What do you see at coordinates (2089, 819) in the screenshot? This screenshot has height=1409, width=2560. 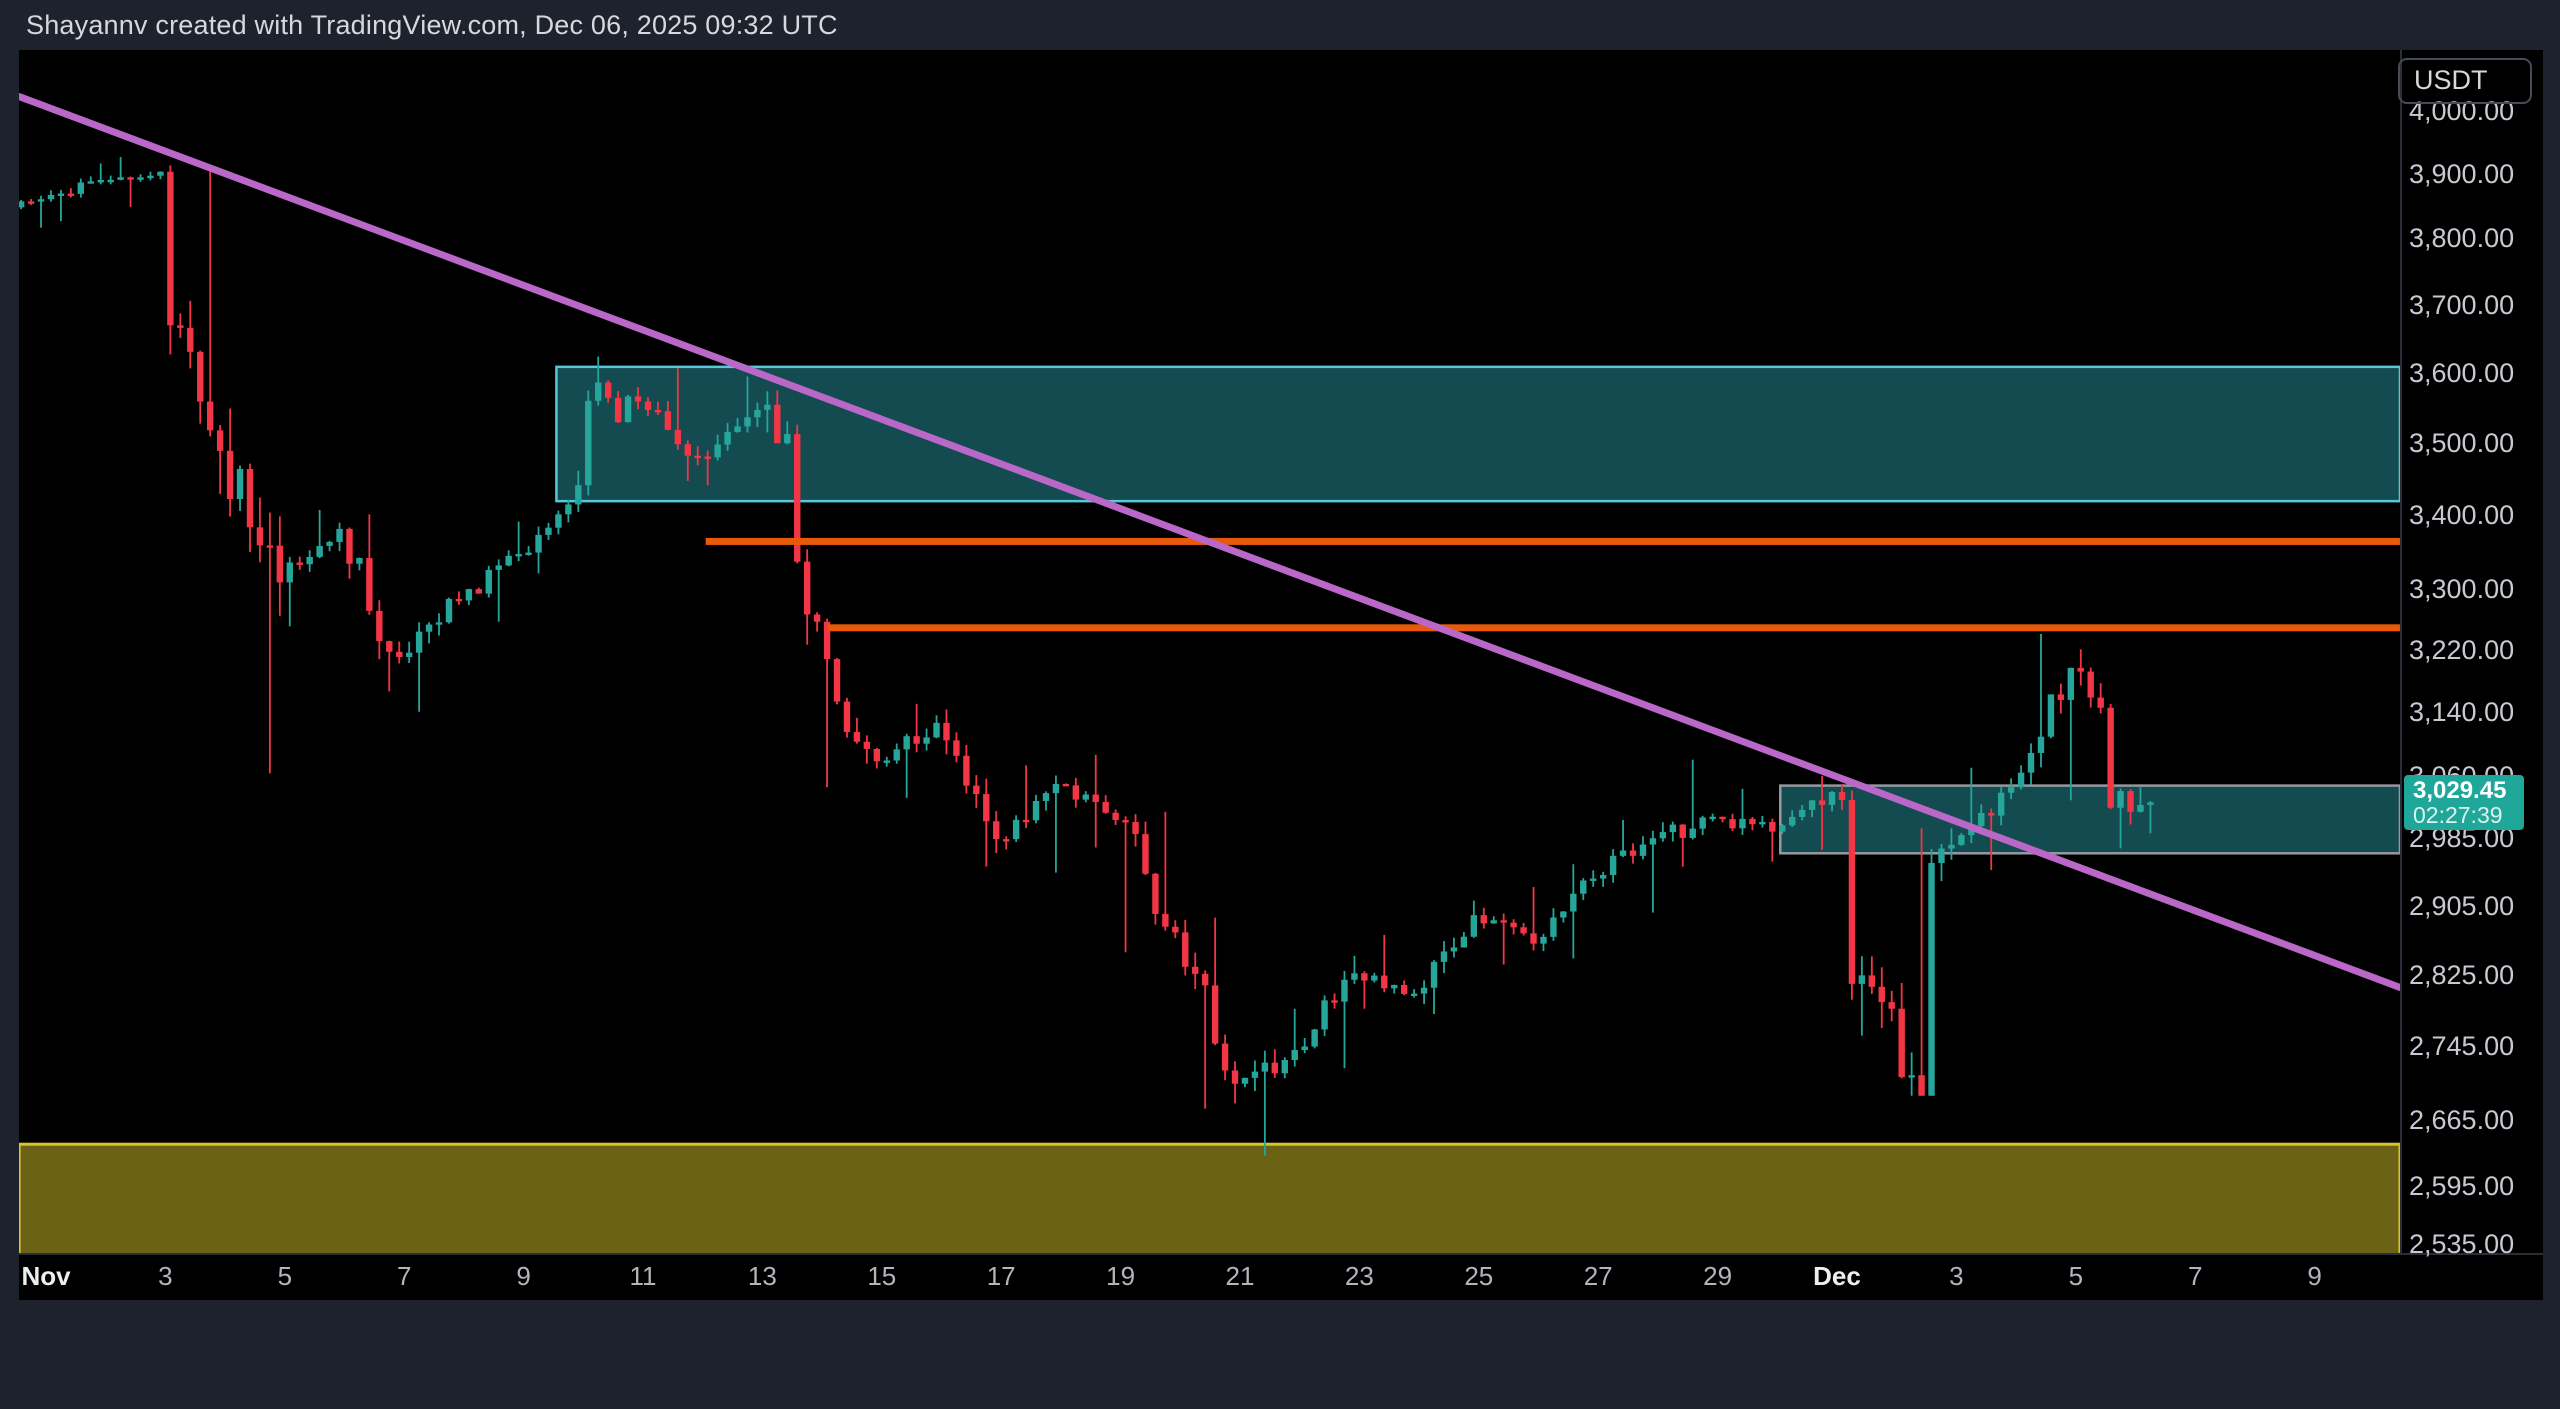 I see `interest-zone-current` at bounding box center [2089, 819].